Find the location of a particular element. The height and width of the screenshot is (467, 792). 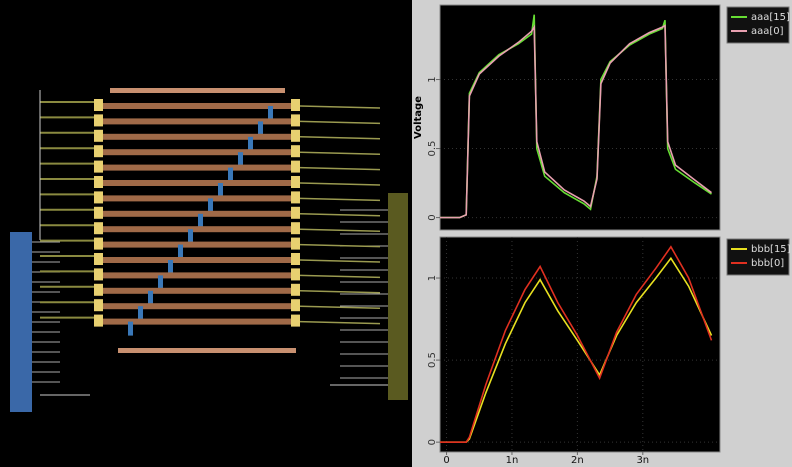

y-axis-label: Voltage is located at coordinates (418, 117).